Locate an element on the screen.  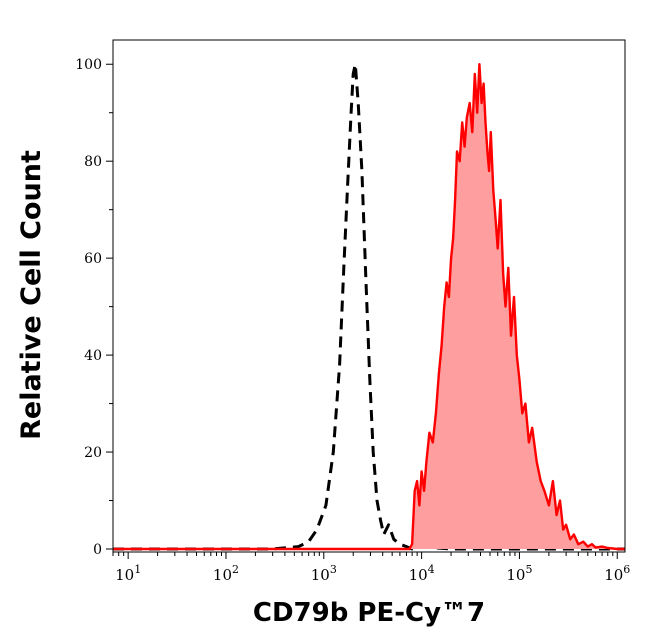
x-tick-label: 10³ is located at coordinates (324, 573).